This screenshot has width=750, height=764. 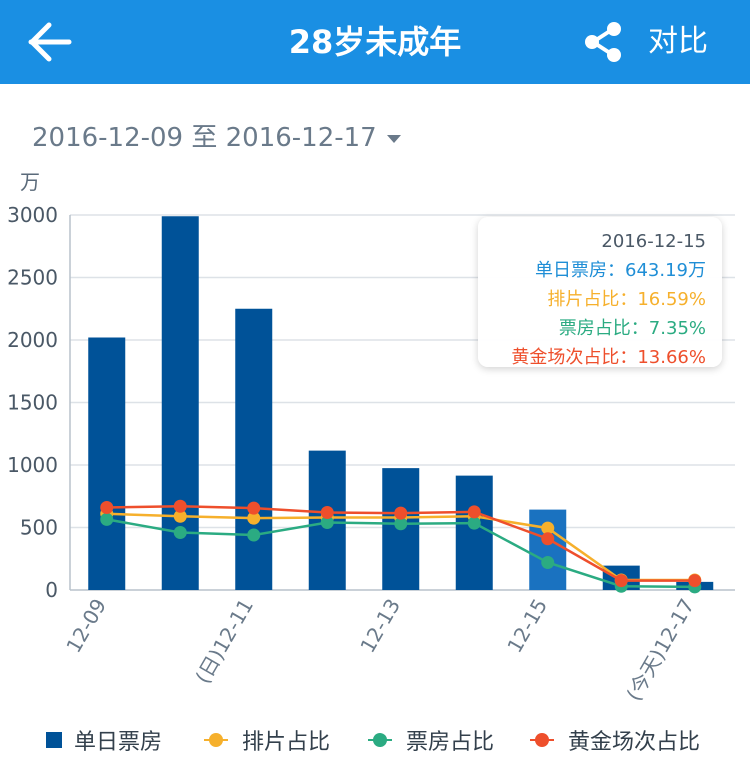 I want to click on x-tick-label: 12-15, so click(x=527, y=626).